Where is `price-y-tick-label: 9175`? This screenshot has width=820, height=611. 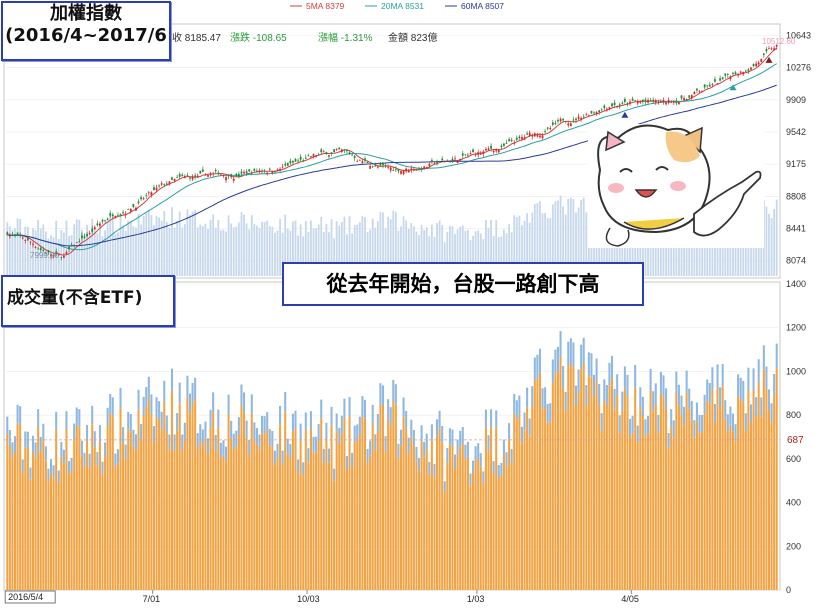 price-y-tick-label: 9175 is located at coordinates (796, 164).